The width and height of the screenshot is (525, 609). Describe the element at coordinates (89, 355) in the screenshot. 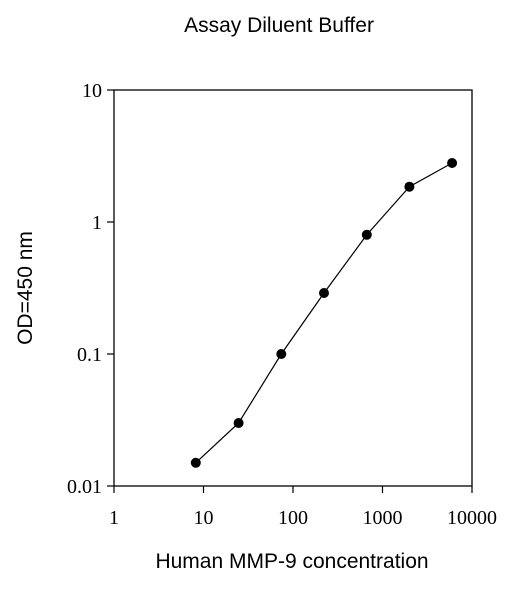

I see `y-tick-label: 0.1` at that location.